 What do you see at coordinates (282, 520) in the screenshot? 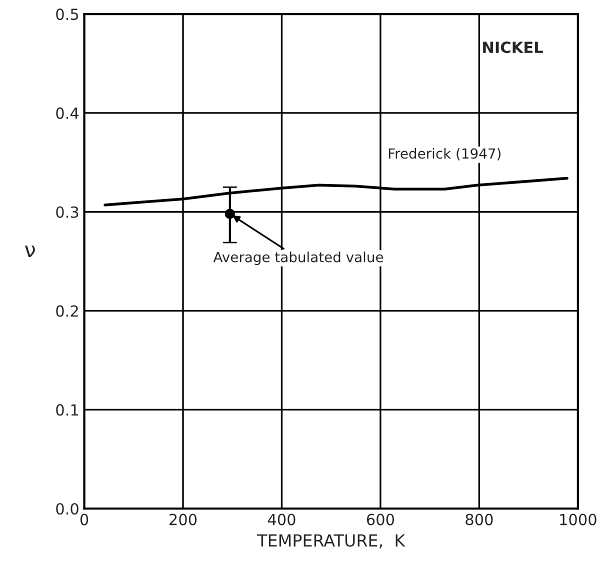
I see `x-tick-label: 400` at bounding box center [282, 520].